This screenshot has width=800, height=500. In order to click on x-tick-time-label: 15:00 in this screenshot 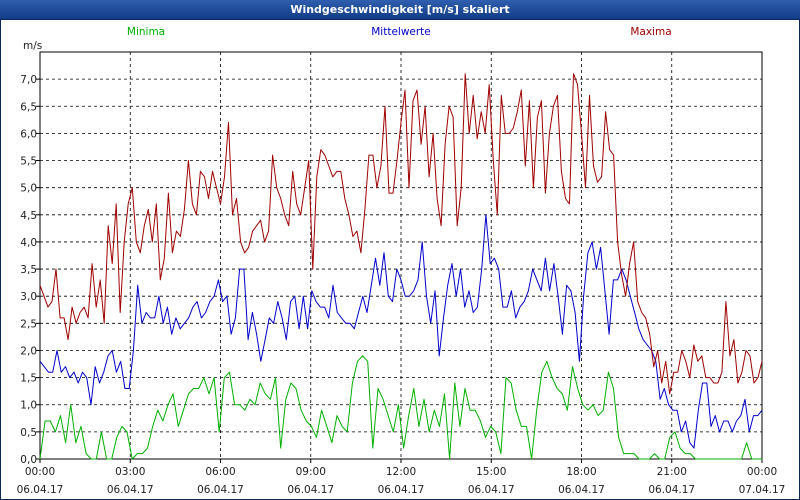, I will do `click(491, 472)`.